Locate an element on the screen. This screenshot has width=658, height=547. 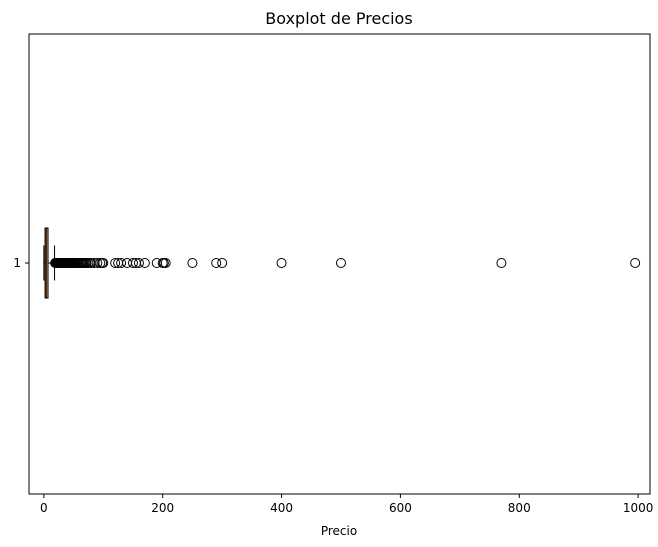
x-axis-label: Precio is located at coordinates (339, 531).